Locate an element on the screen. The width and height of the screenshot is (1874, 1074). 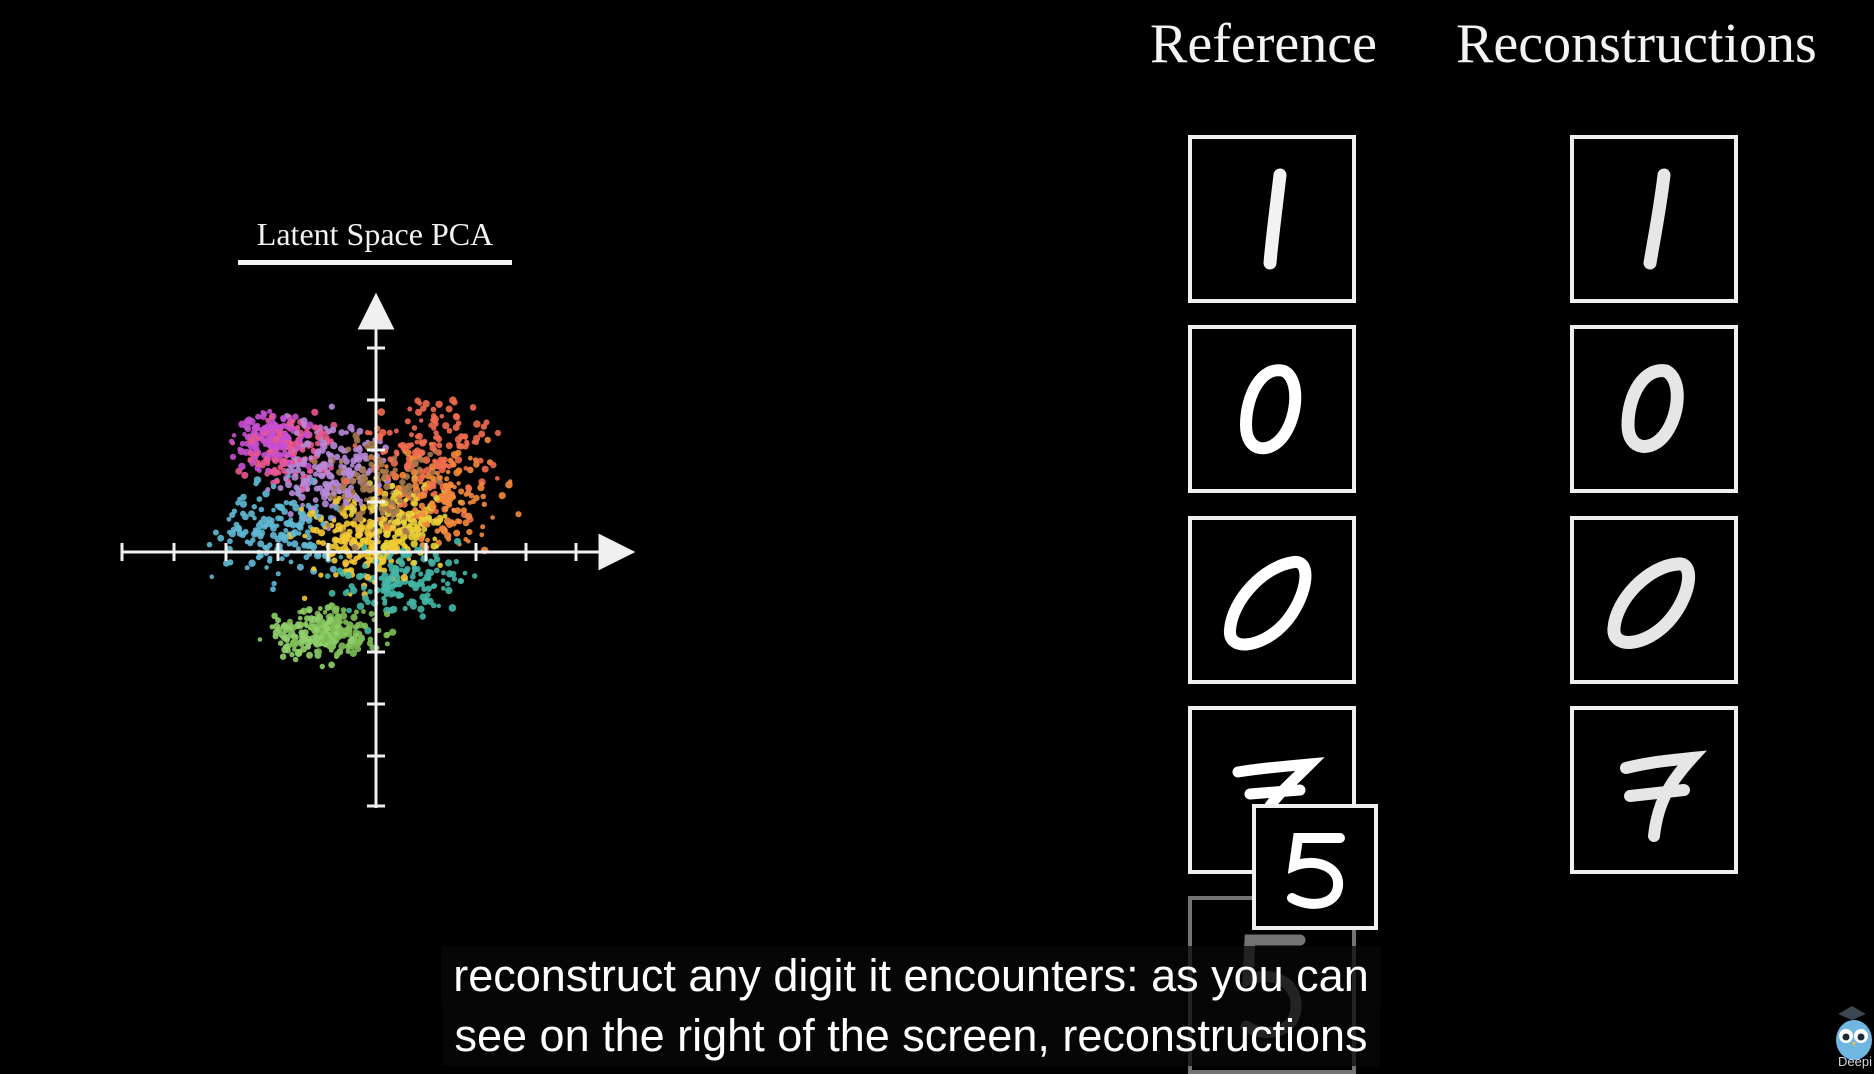
reconstruction-digit-box is located at coordinates (1654, 219).